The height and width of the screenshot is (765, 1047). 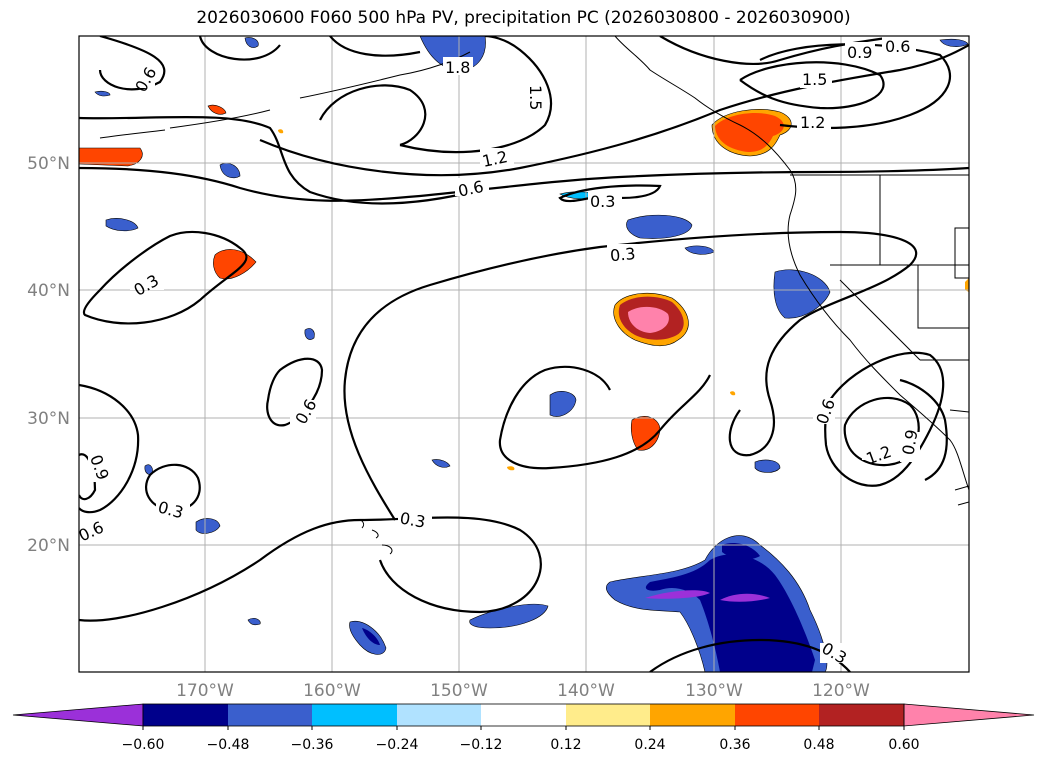 What do you see at coordinates (841, 691) in the screenshot?
I see `lon-label-120w: 120°W` at bounding box center [841, 691].